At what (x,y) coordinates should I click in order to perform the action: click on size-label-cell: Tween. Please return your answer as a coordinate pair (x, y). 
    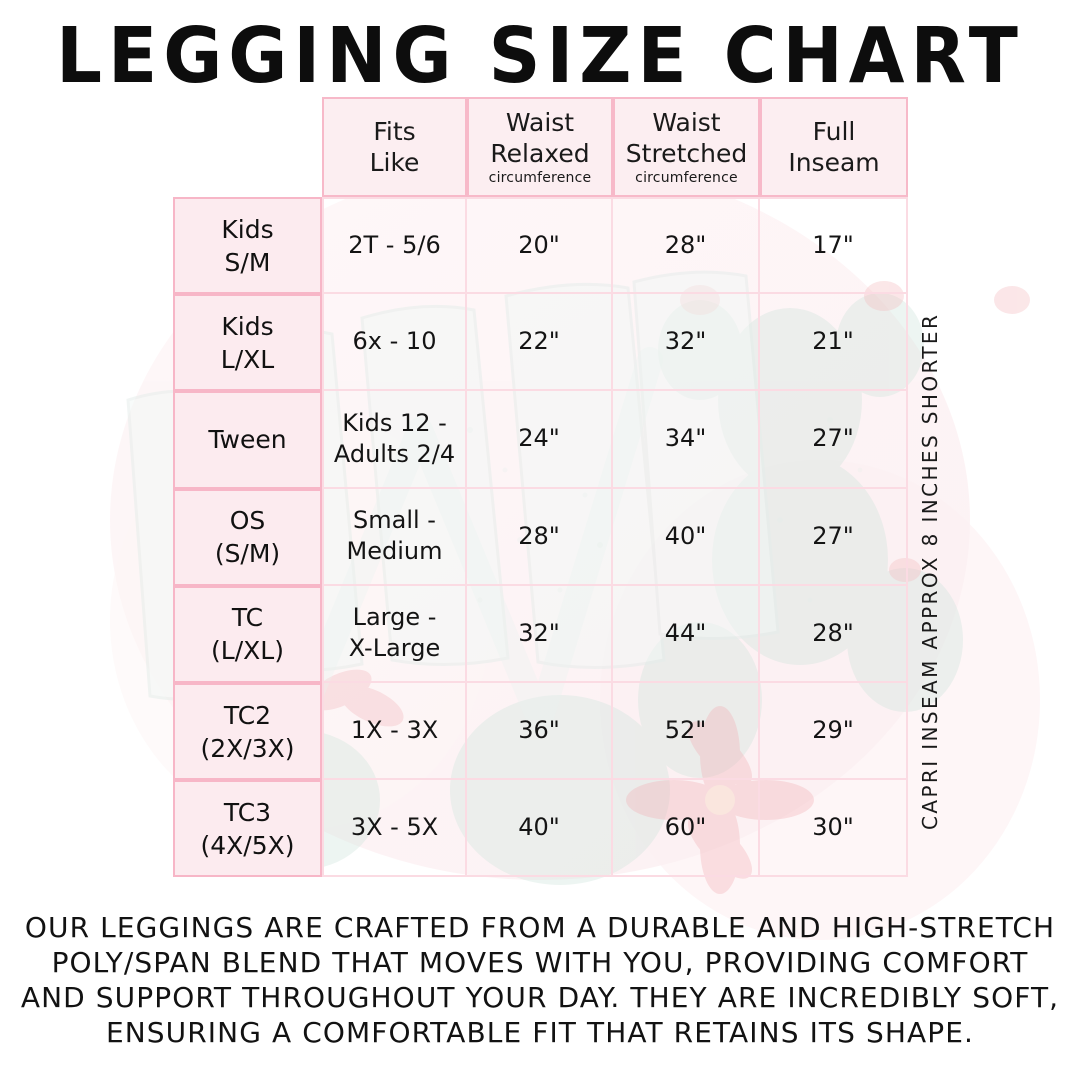
    Looking at the image, I should click on (247, 440).